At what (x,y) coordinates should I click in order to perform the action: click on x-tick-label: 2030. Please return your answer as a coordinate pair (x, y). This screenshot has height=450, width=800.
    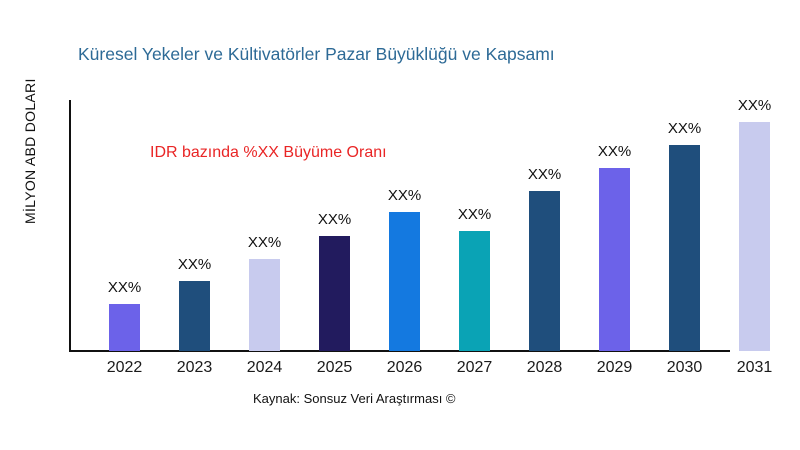
    Looking at the image, I should click on (684, 367).